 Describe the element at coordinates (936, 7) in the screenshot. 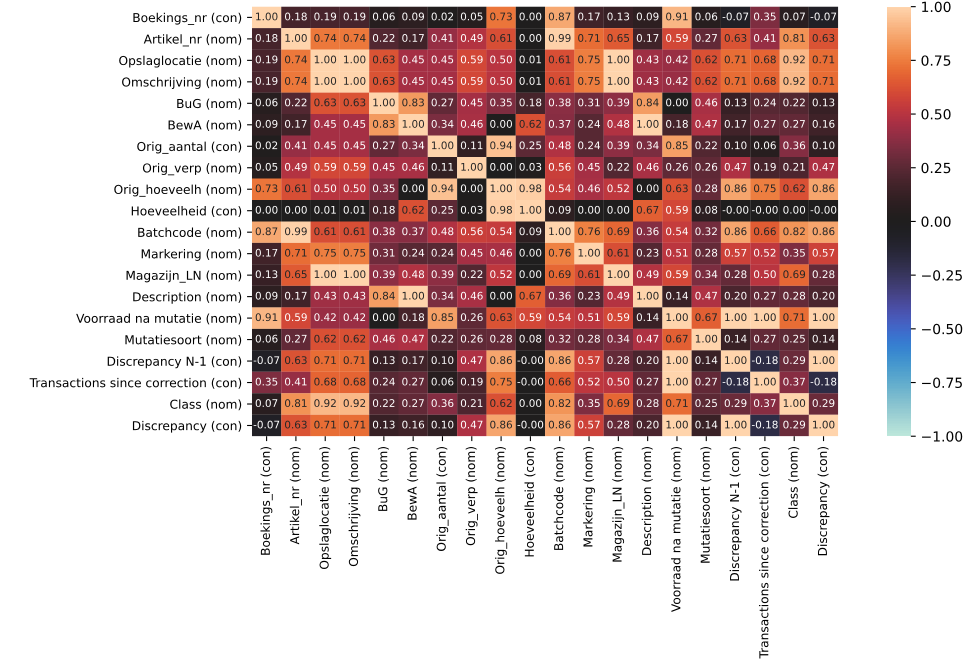

I see `color-bar-label: 1.00` at that location.